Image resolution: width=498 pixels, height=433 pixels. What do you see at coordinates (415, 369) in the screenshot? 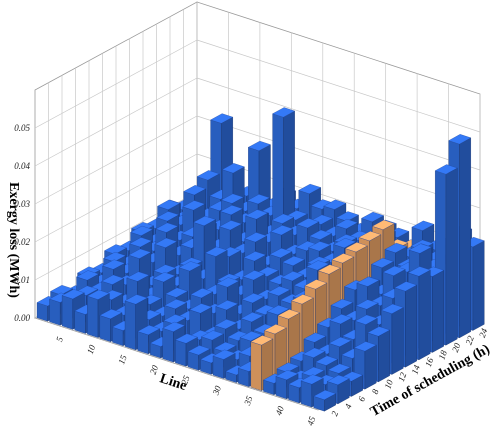
I see `y-tick-label: 14` at bounding box center [415, 369].